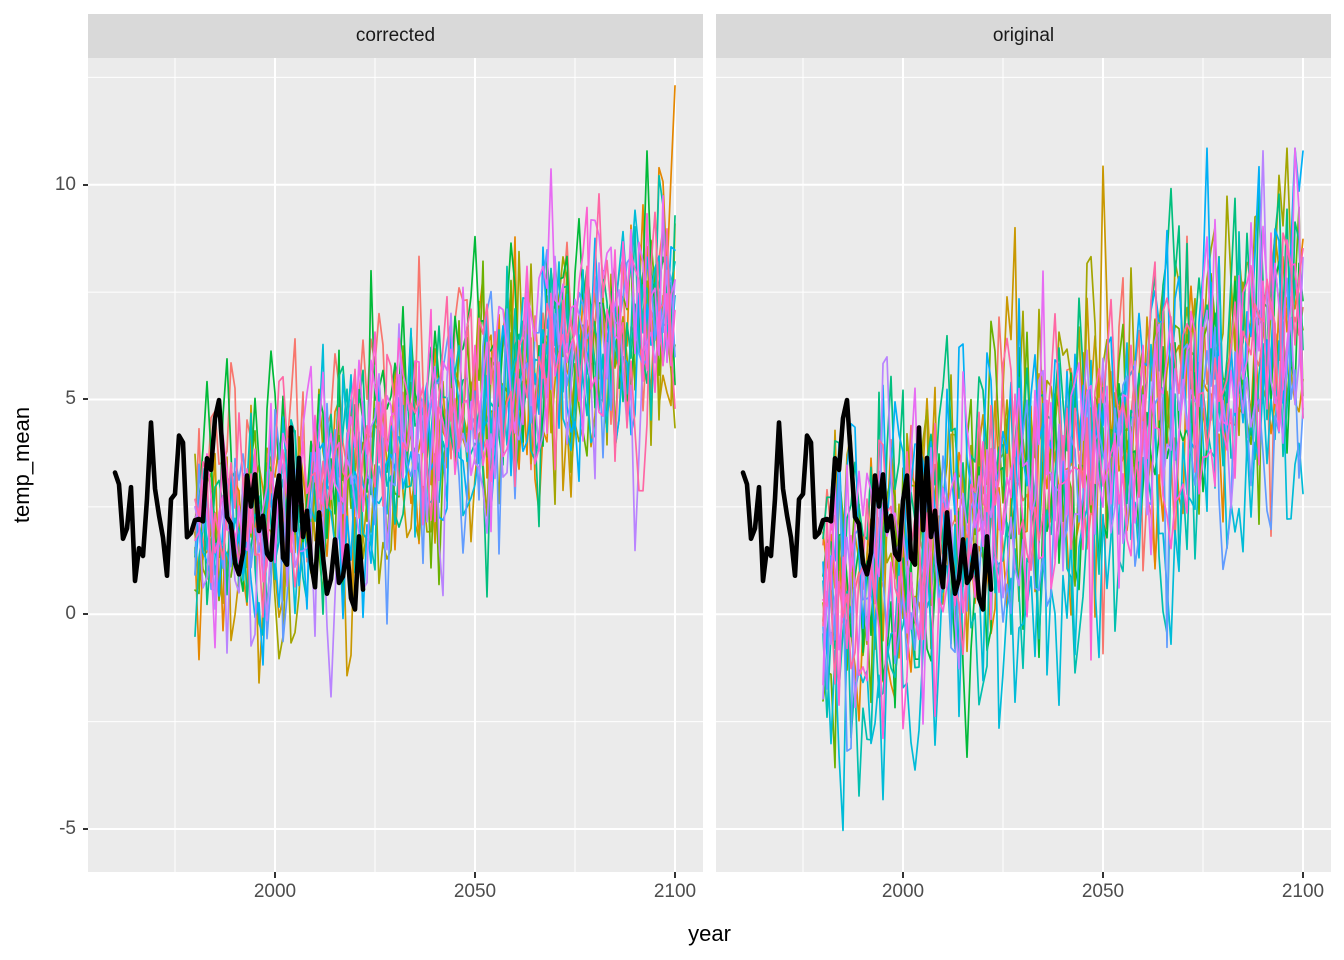  Describe the element at coordinates (70, 614) in the screenshot. I see `y-axis-tick-label: 0` at that location.